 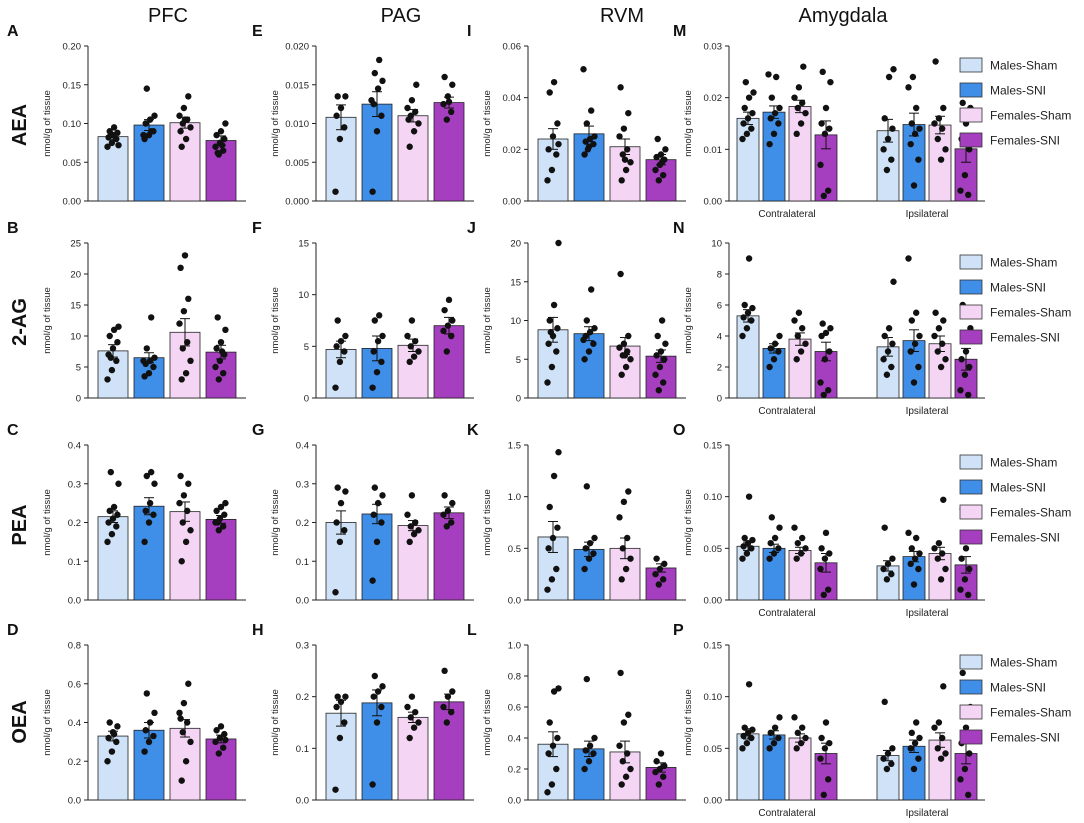 I want to click on panel-i: I 0.00 0.02 0.04 0.06 nmol/g of tissue, so click(x=576, y=115).